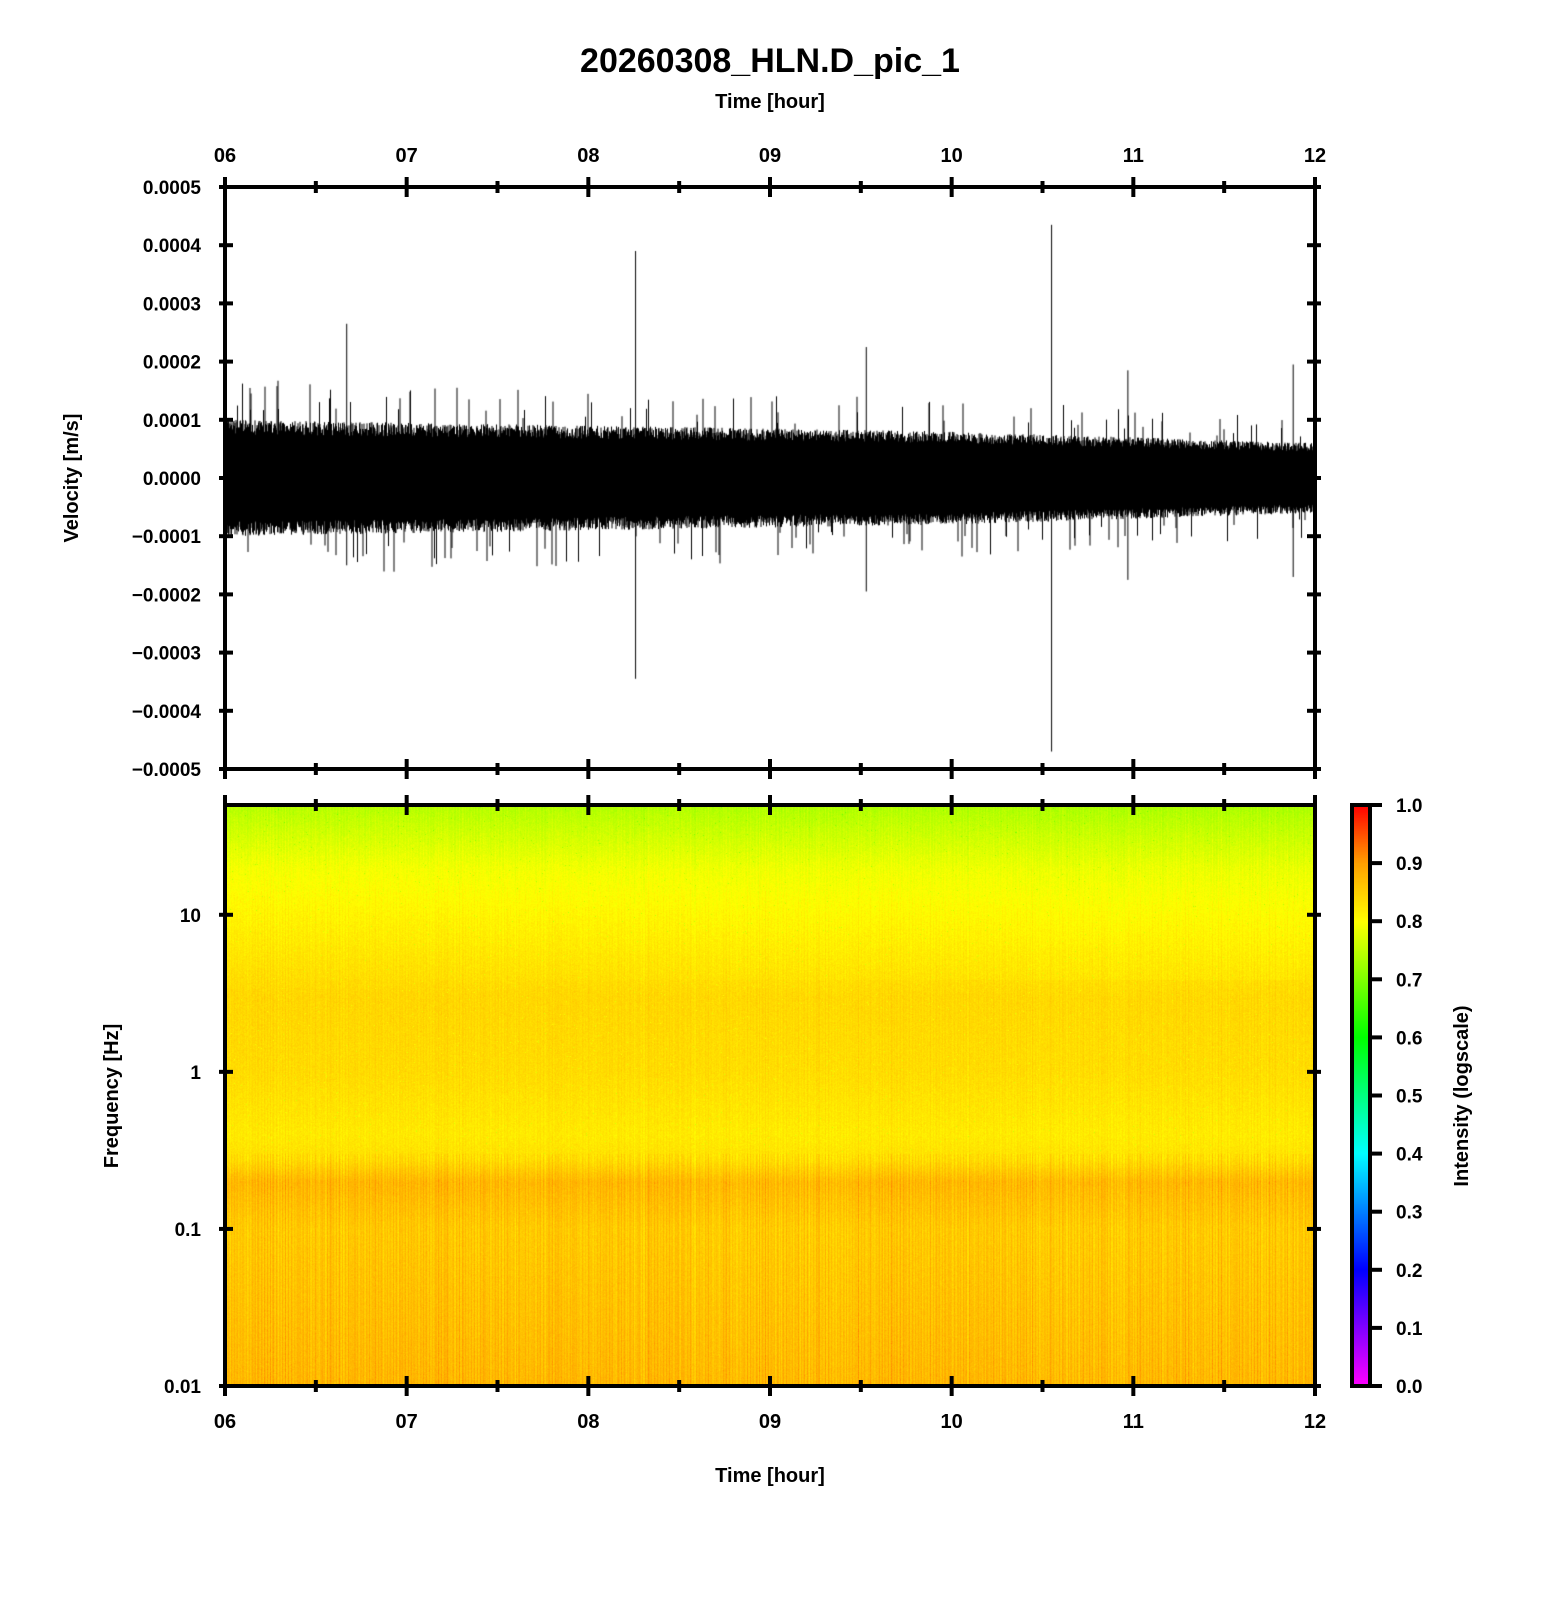  I want to click on frequency-tick-label: 0.01, so click(182, 1387).